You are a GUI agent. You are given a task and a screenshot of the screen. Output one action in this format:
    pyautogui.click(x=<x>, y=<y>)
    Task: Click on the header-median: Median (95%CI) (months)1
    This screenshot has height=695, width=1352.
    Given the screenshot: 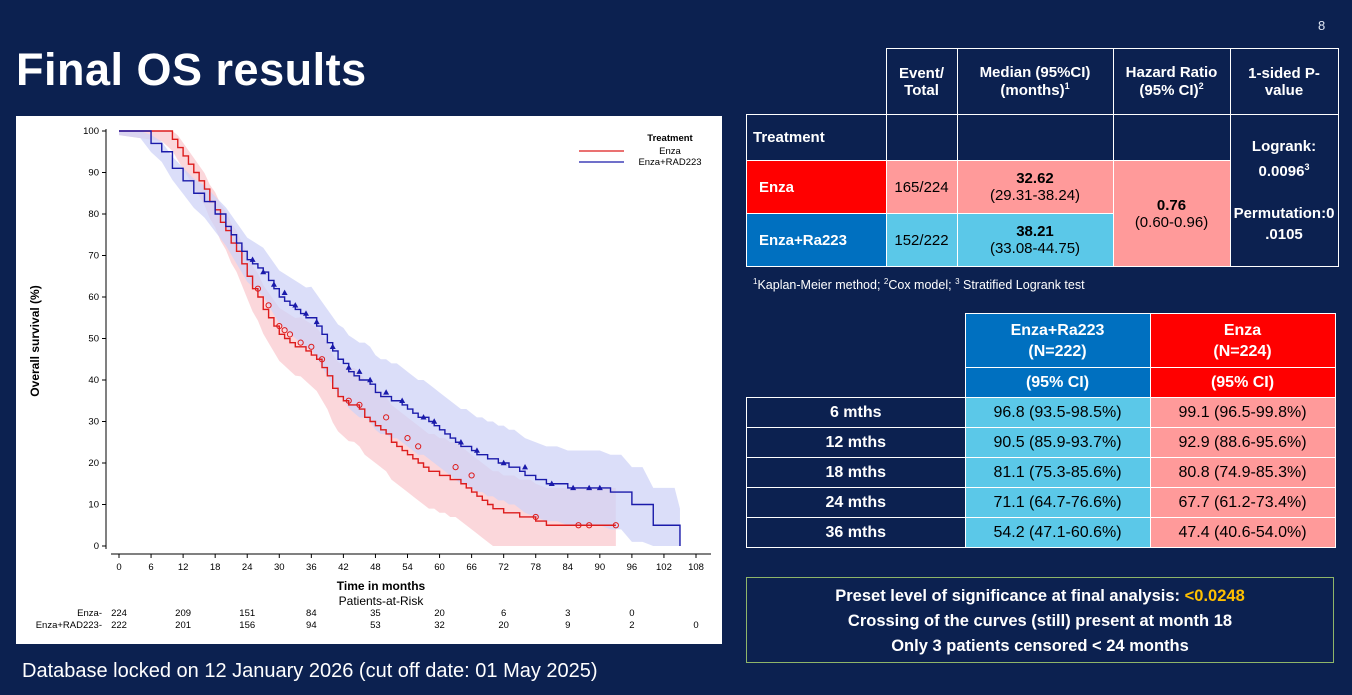 What is the action you would take?
    pyautogui.click(x=1035, y=81)
    